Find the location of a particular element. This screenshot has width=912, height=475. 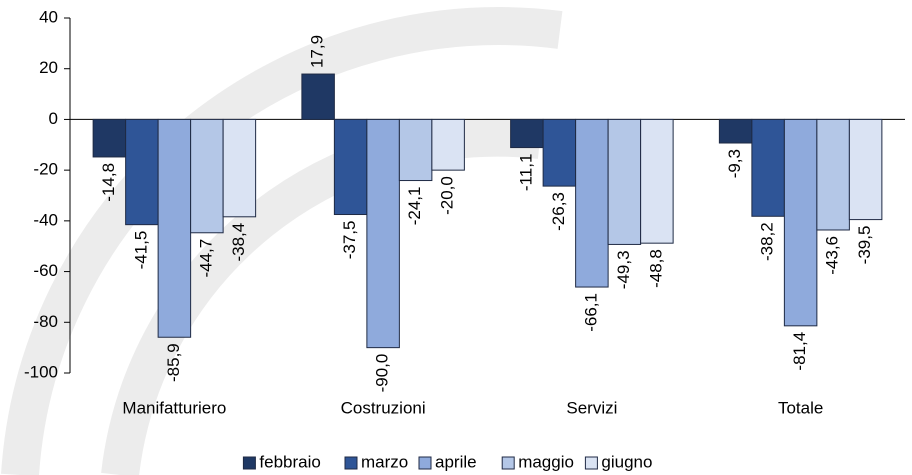

x-tick-label: Manifatturiero is located at coordinates (174, 407).